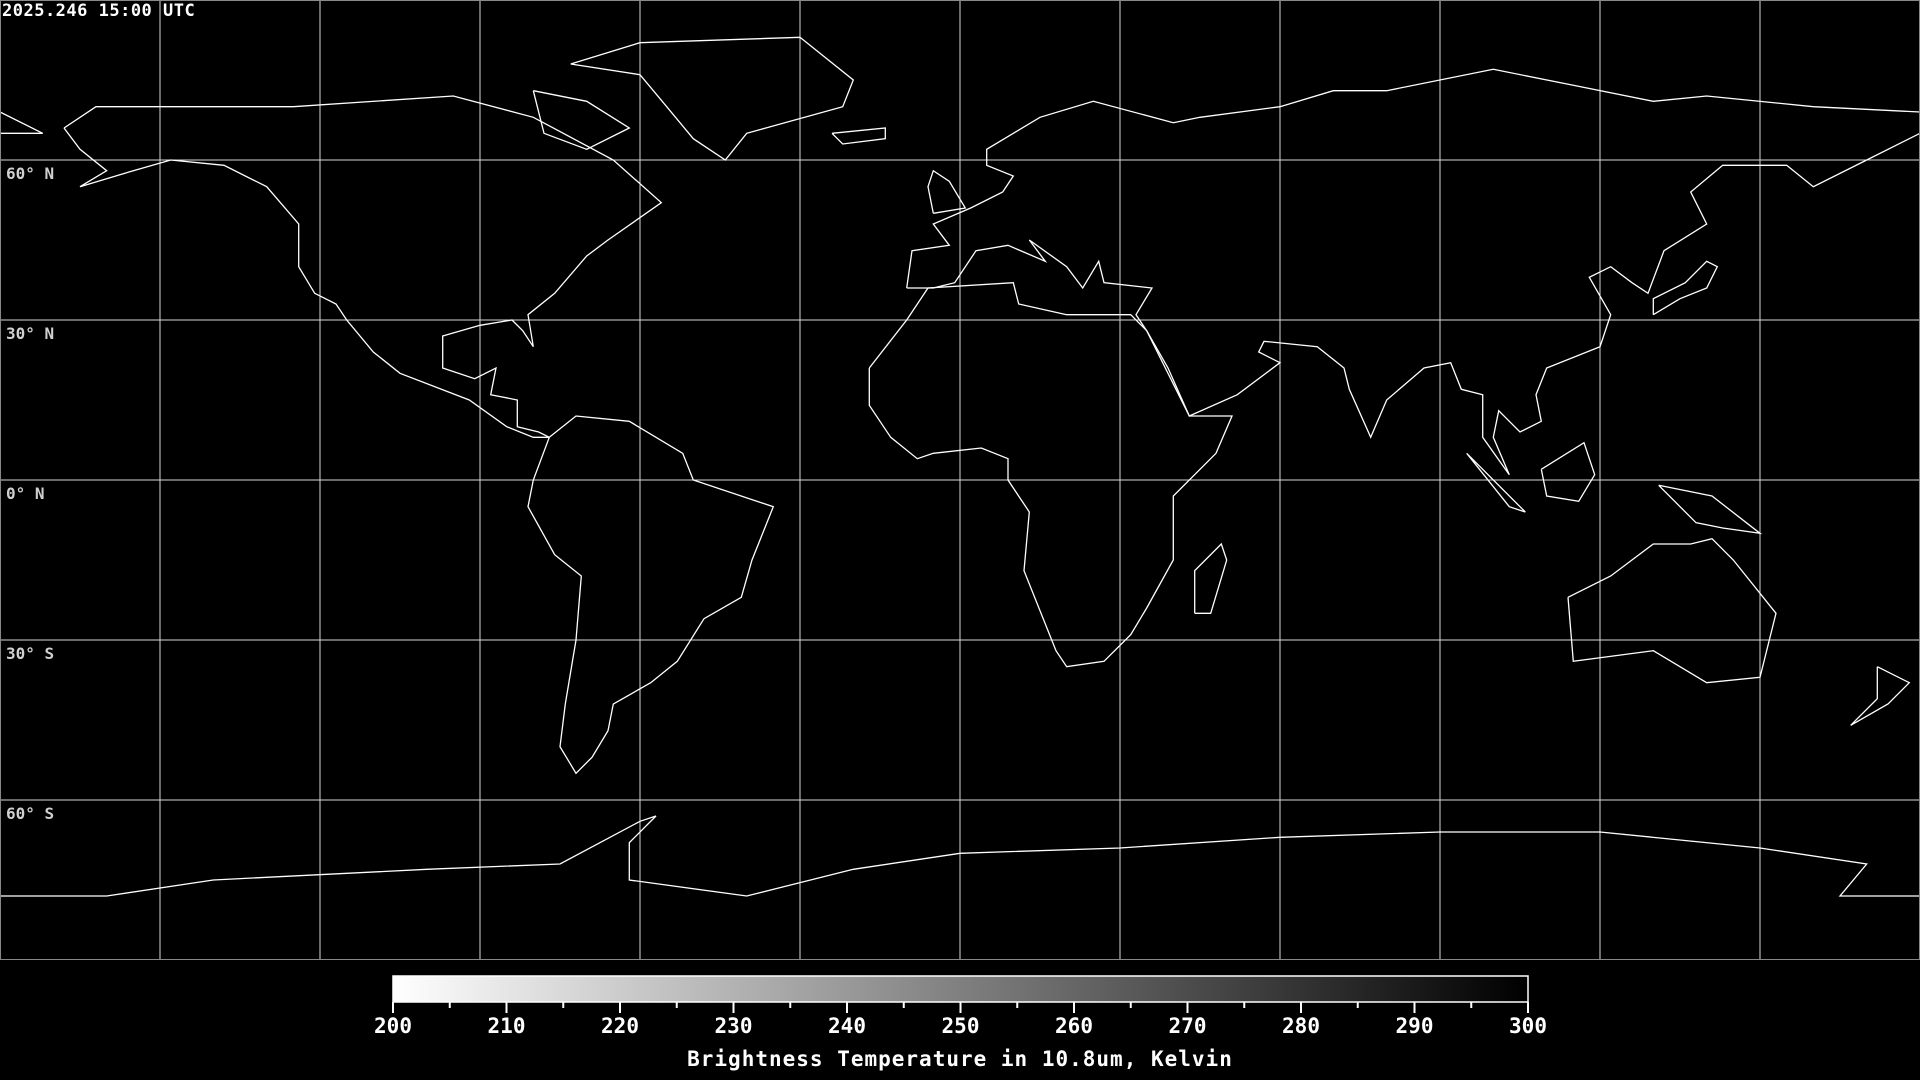 Image resolution: width=1920 pixels, height=1080 pixels. Describe the element at coordinates (960, 1026) in the screenshot. I see `colorbar-tick-label: 250` at that location.